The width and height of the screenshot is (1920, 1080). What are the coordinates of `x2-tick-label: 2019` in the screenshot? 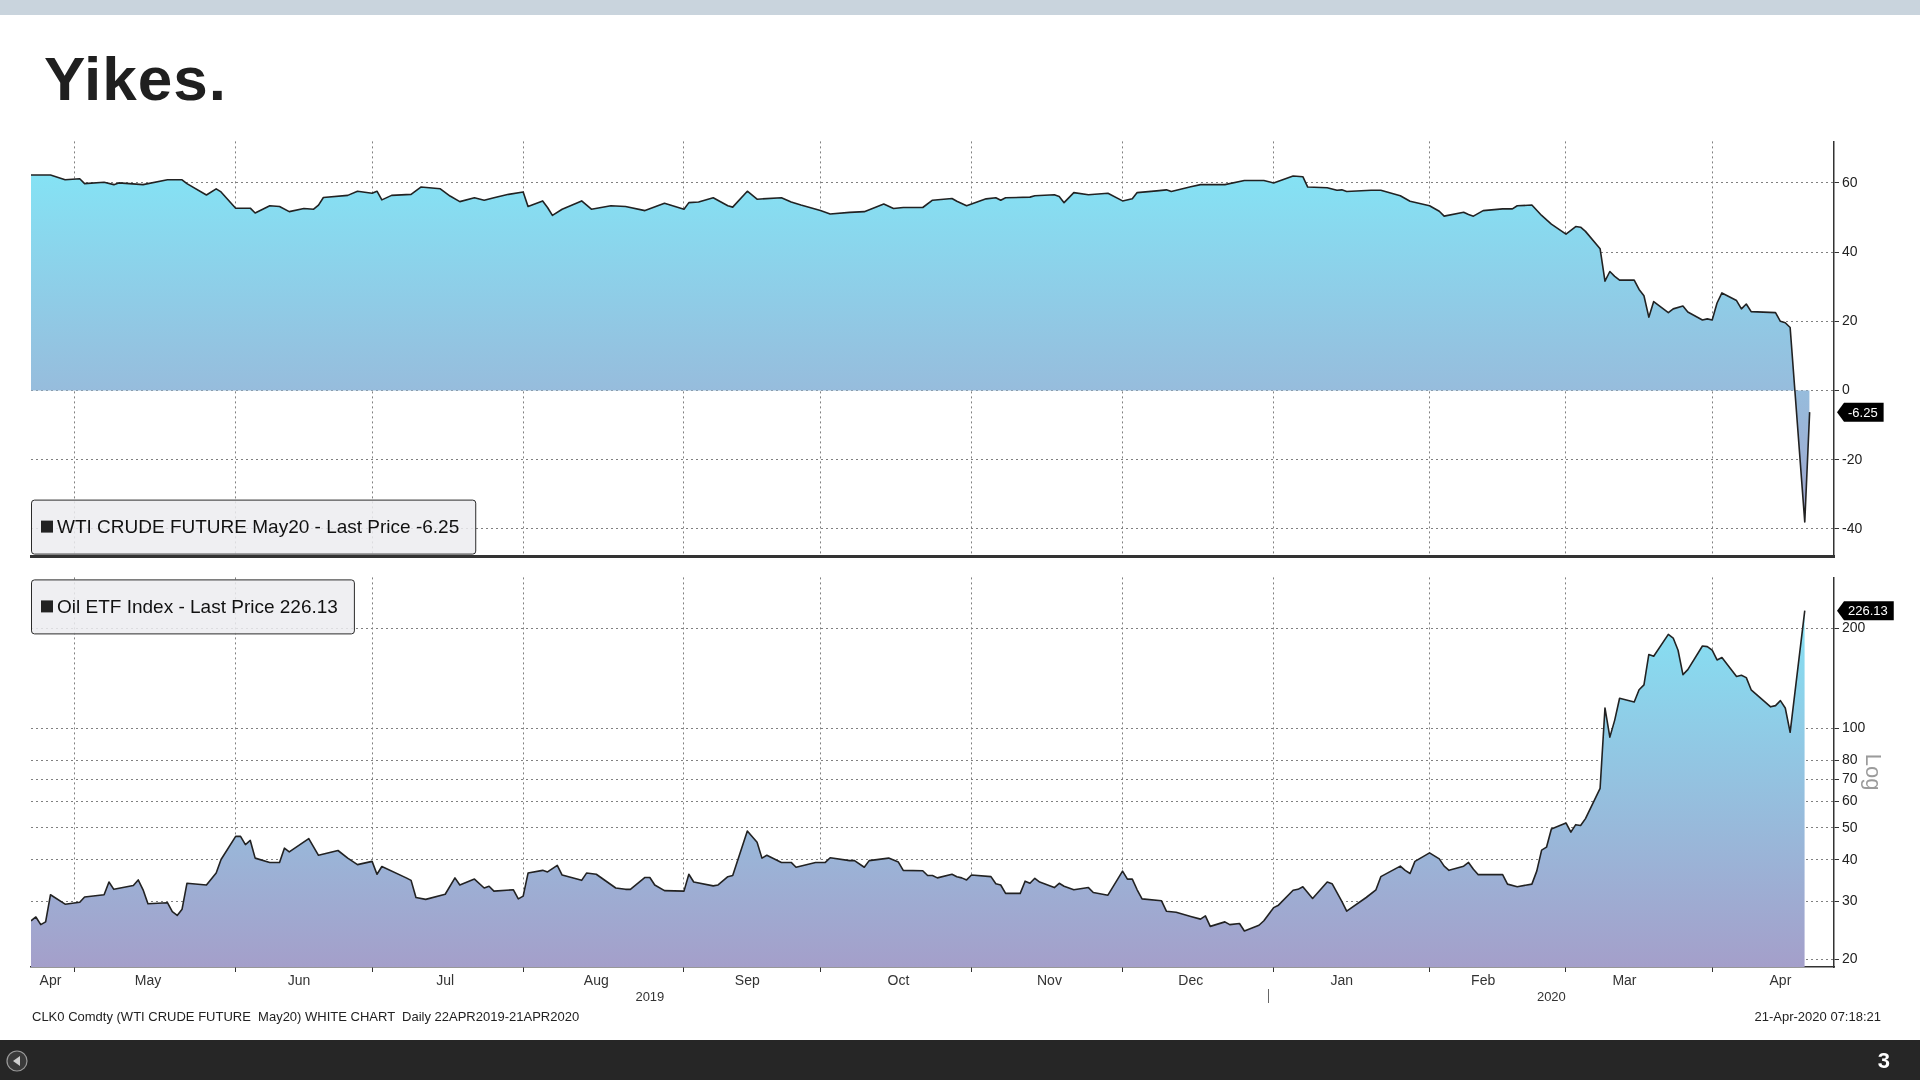 It's located at (650, 997).